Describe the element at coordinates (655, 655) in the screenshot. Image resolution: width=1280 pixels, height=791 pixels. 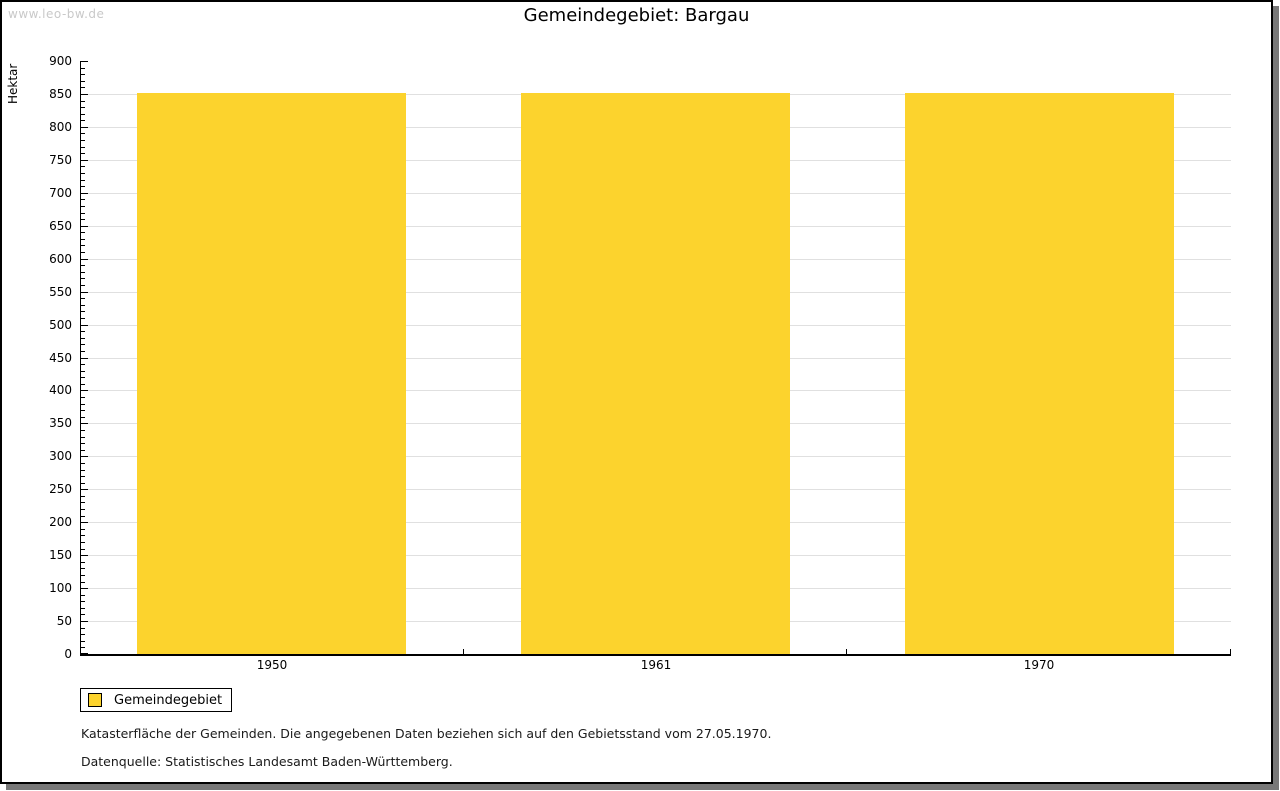
I see `x-axis-line` at that location.